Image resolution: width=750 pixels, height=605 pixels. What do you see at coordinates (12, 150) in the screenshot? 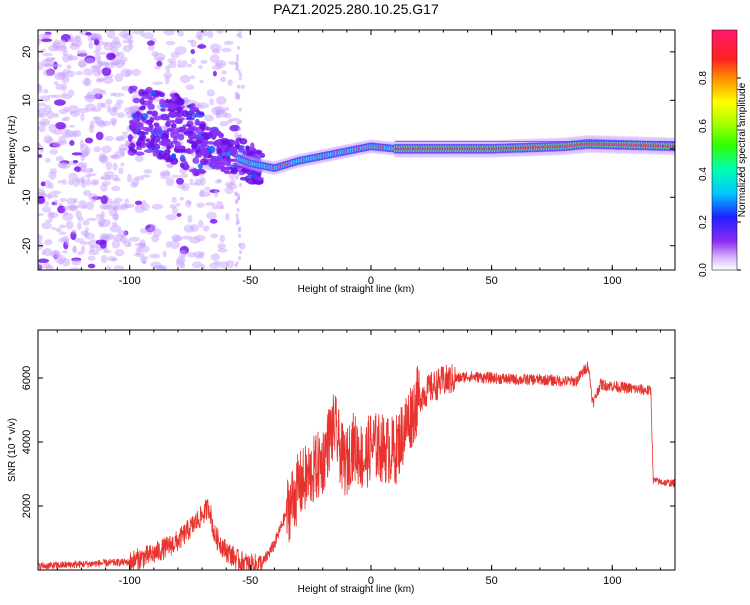
I see `spectrogram-y-label: Frequency (Hz)` at bounding box center [12, 150].